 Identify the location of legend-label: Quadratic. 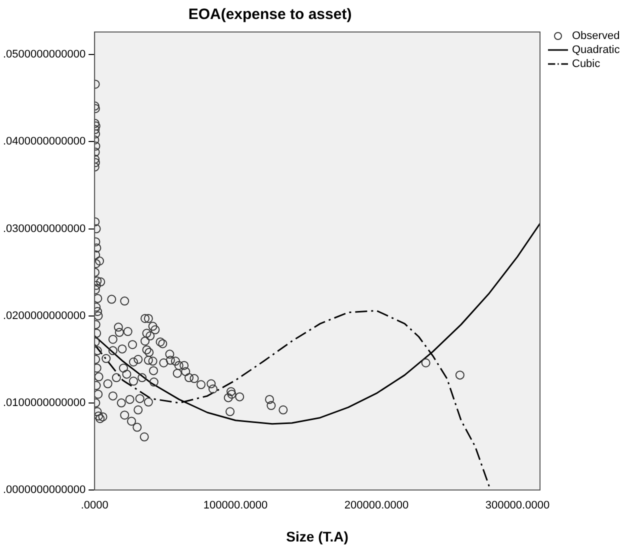
(596, 50).